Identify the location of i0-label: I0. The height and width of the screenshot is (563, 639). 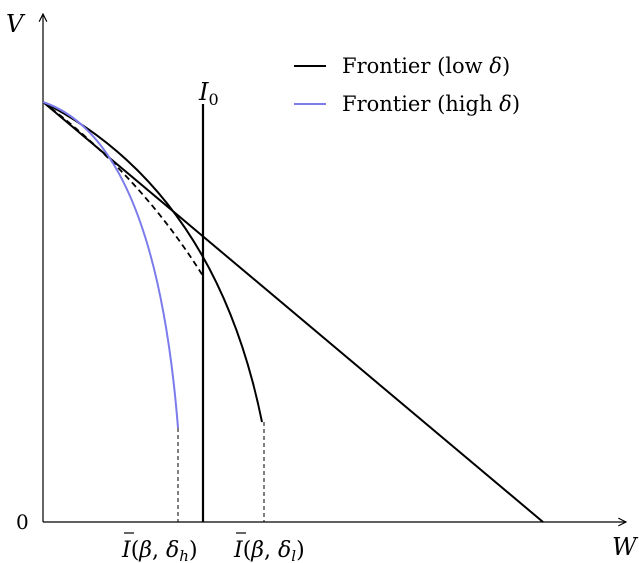
(208, 93).